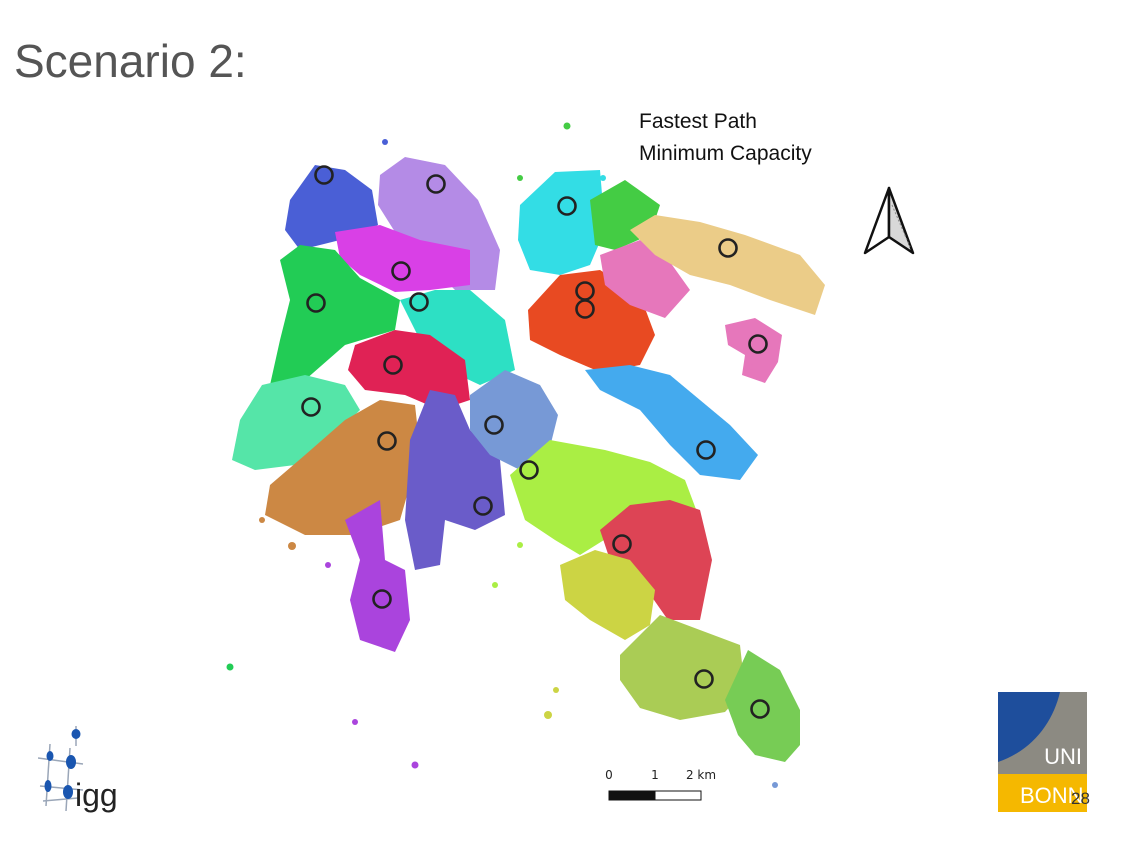  What do you see at coordinates (607, 595) in the screenshot?
I see `region-olive-yellow` at bounding box center [607, 595].